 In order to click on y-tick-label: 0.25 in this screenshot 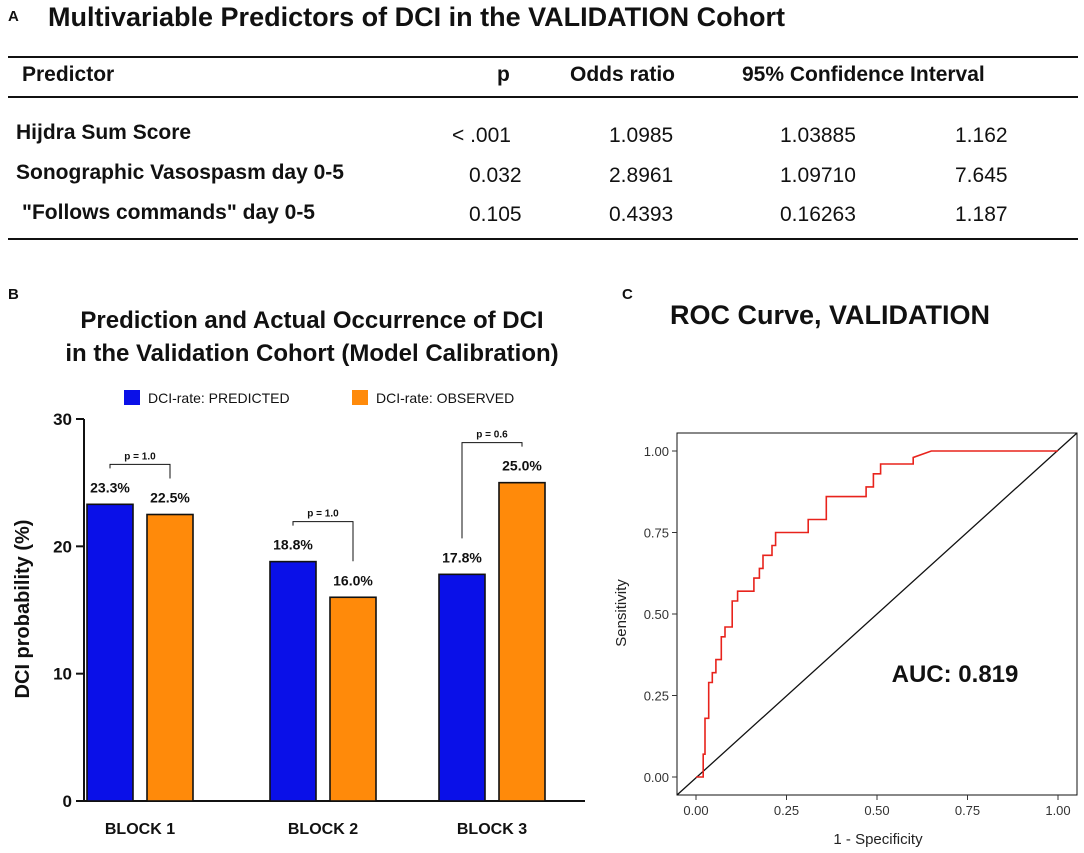, I will do `click(656, 696)`.